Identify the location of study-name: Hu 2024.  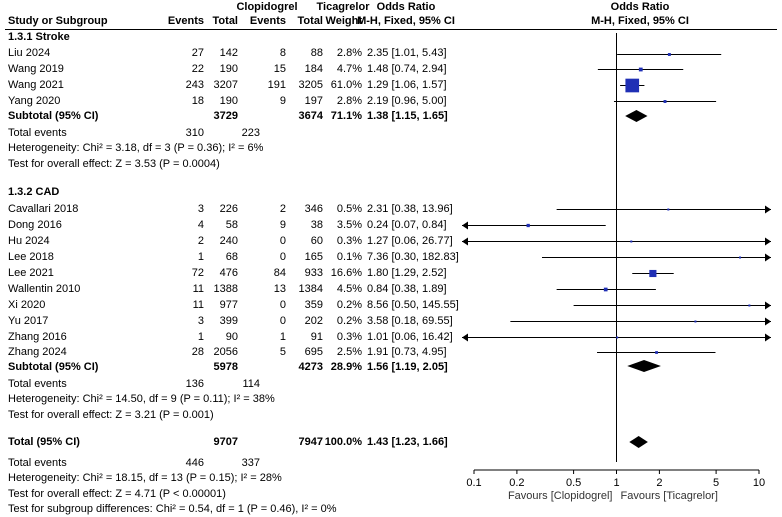
(29, 241).